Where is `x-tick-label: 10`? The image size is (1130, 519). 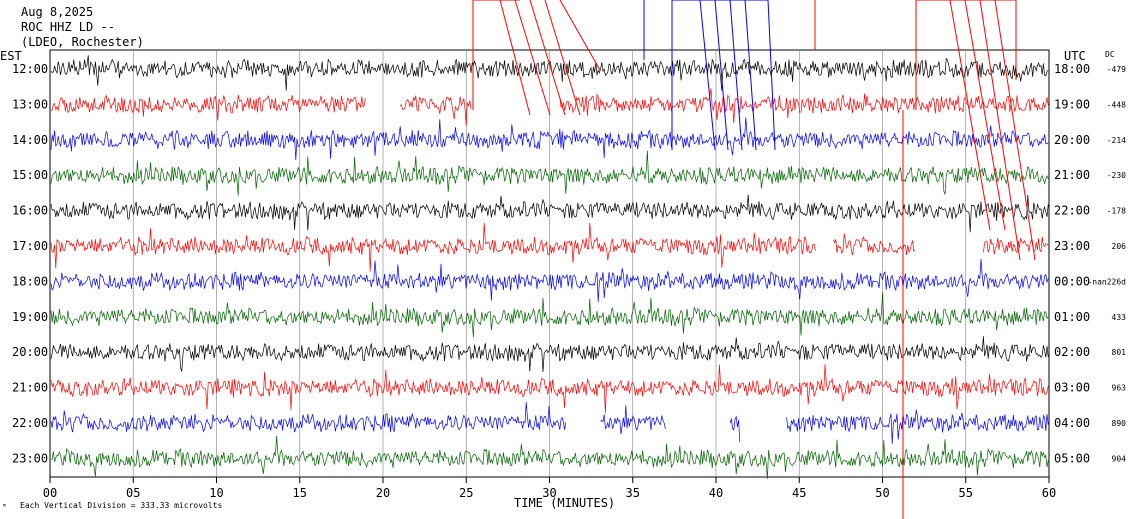
x-tick-label: 10 is located at coordinates (216, 493).